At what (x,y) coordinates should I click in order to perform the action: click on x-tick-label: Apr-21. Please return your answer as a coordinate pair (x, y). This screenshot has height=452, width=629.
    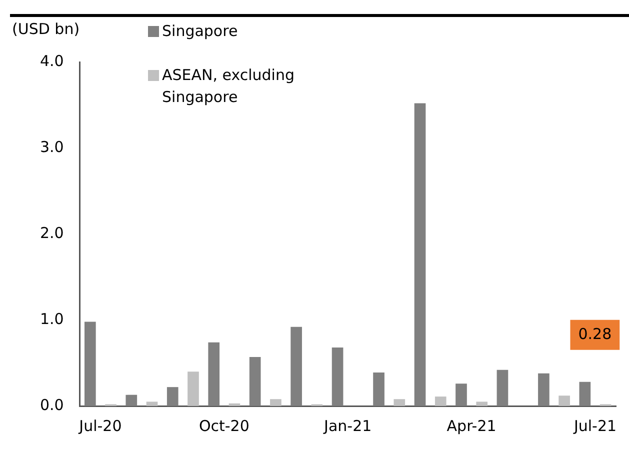
    Looking at the image, I should click on (471, 425).